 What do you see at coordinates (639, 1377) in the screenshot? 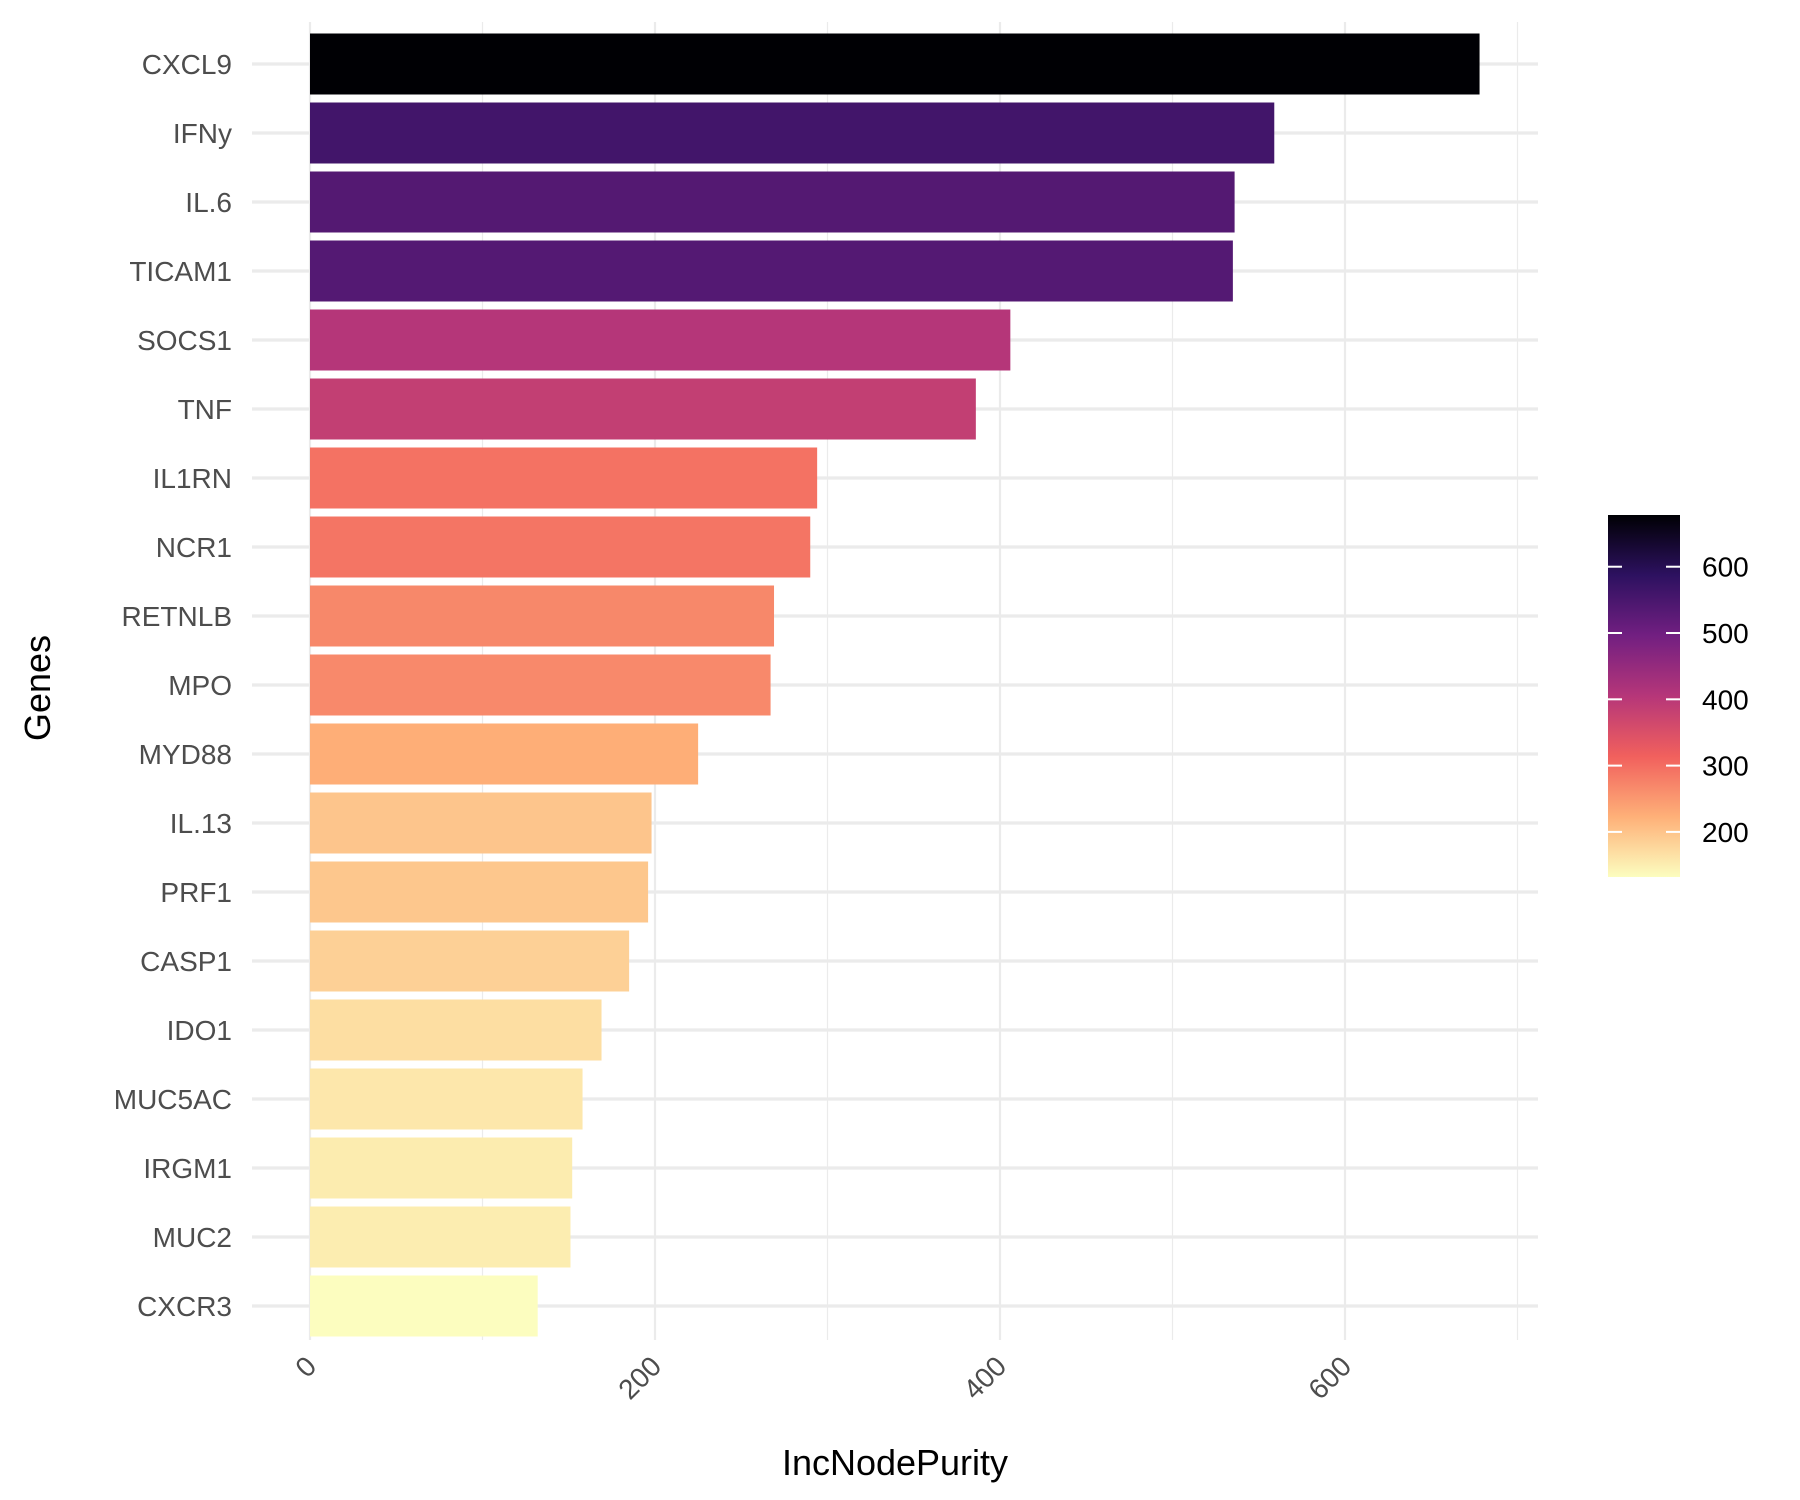
I see `x-tick-label: 200` at bounding box center [639, 1377].